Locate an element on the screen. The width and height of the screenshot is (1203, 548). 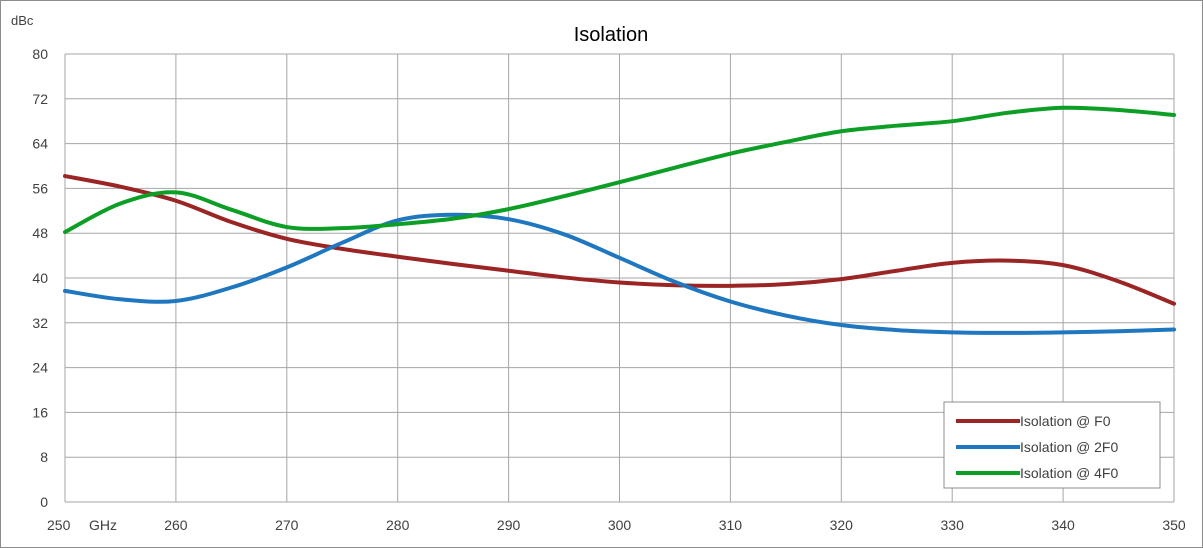
x-tick-label: 300 is located at coordinates (620, 525).